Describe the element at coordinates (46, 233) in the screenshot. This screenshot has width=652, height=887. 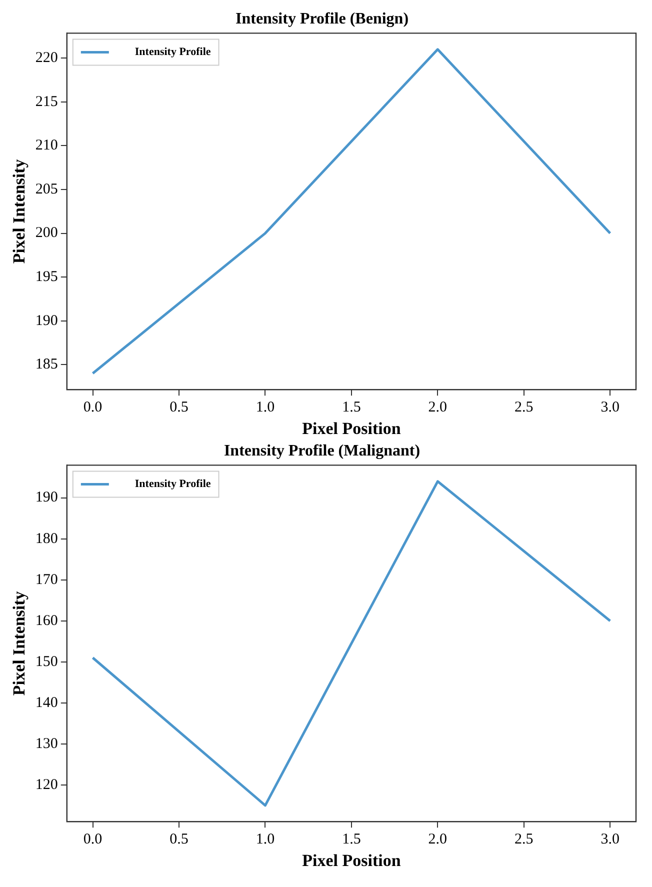
I see `y-tick-label: 200` at that location.